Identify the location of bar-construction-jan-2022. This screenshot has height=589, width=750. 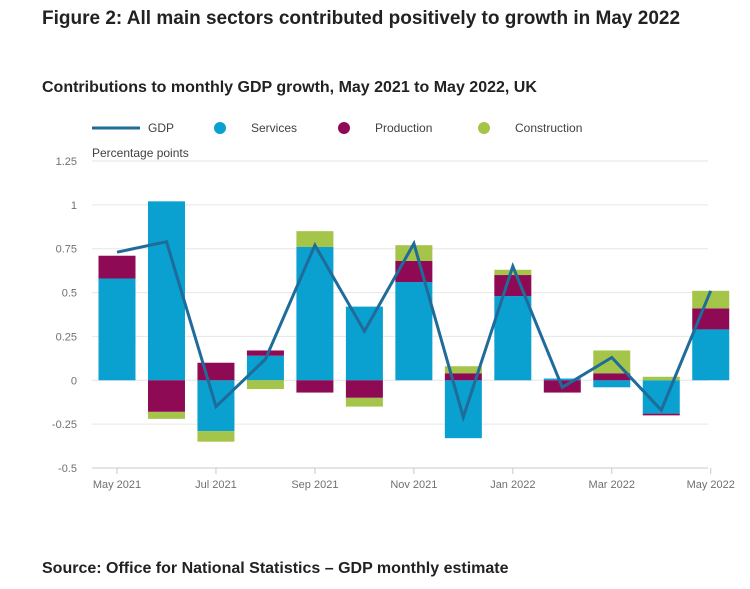
(513, 272).